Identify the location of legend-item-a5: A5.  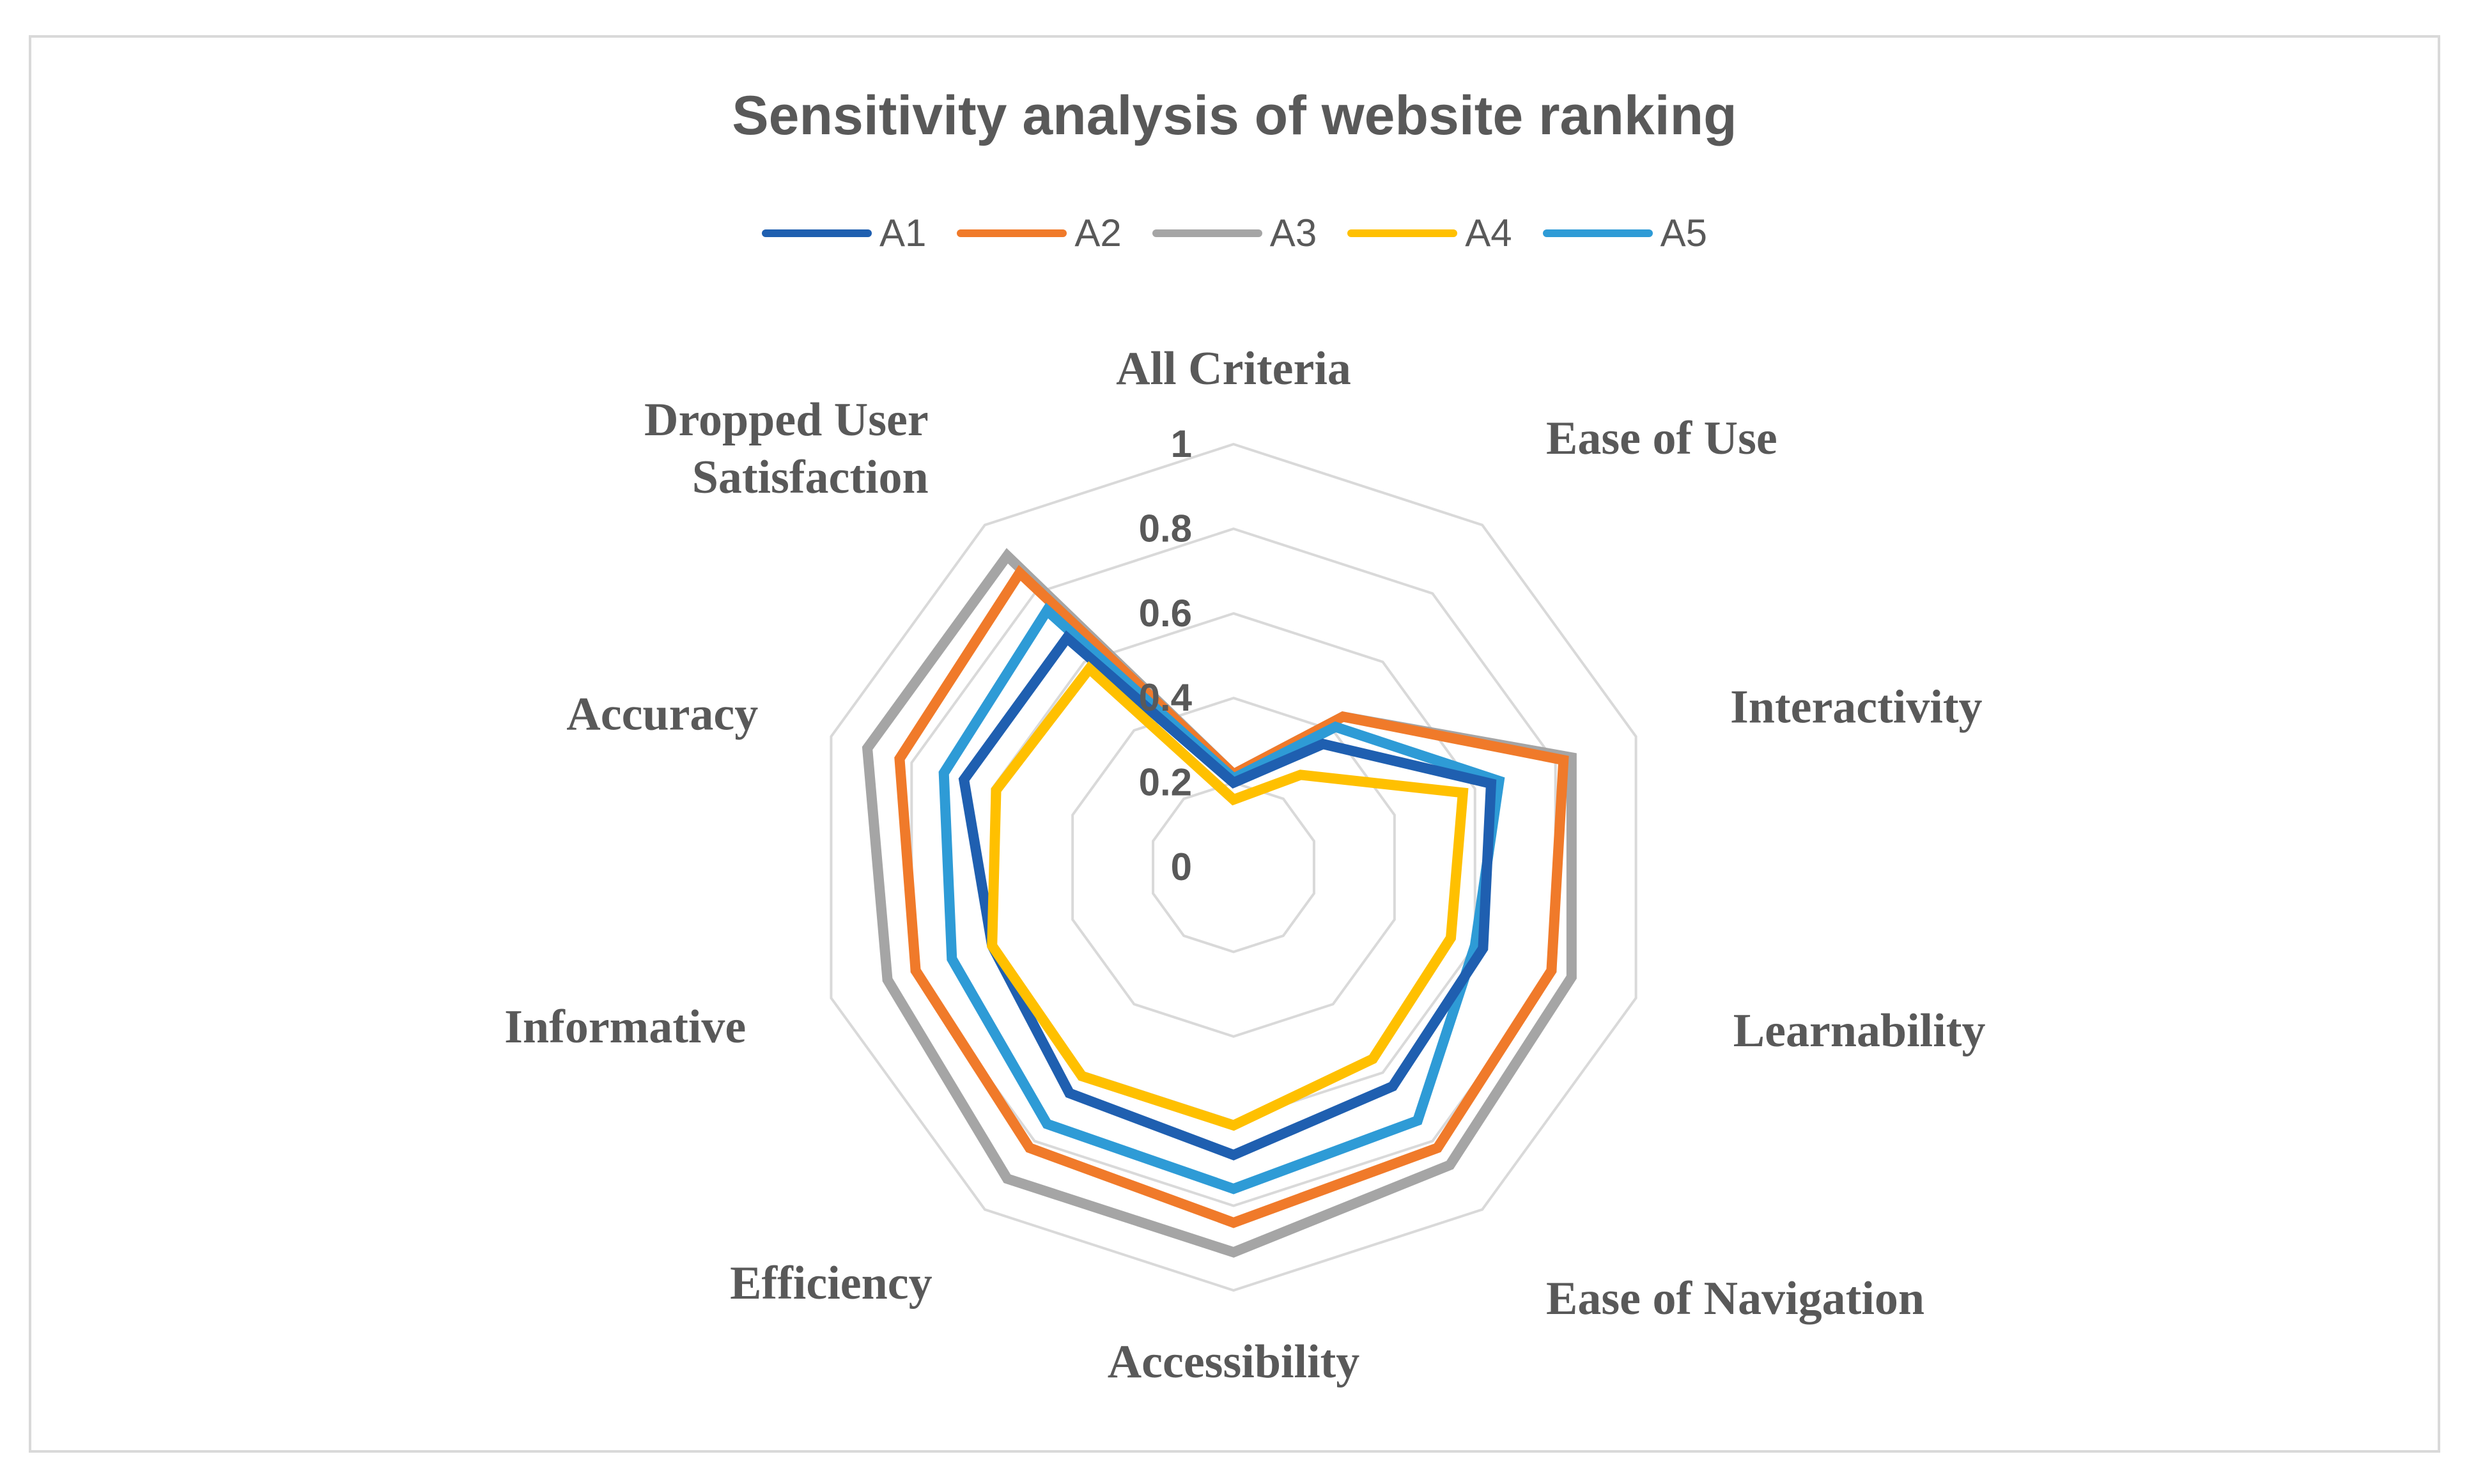
(1624, 233).